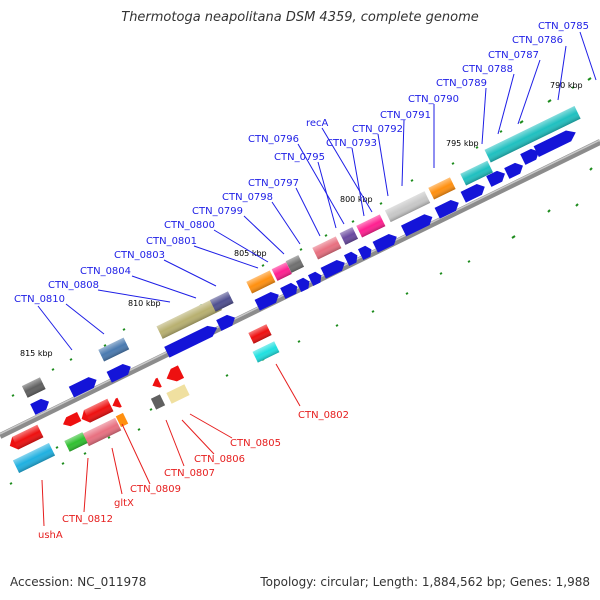  Describe the element at coordinates (144, 399) in the screenshot. I see `reverse-genes` at that location.